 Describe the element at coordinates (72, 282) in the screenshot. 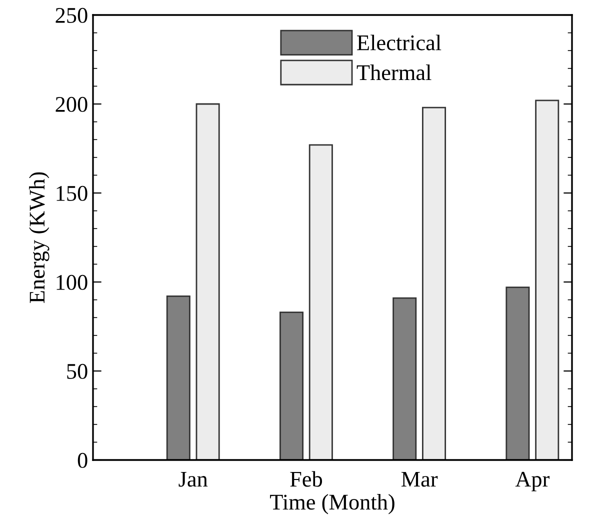

I see `y-tick-label: 100` at that location.